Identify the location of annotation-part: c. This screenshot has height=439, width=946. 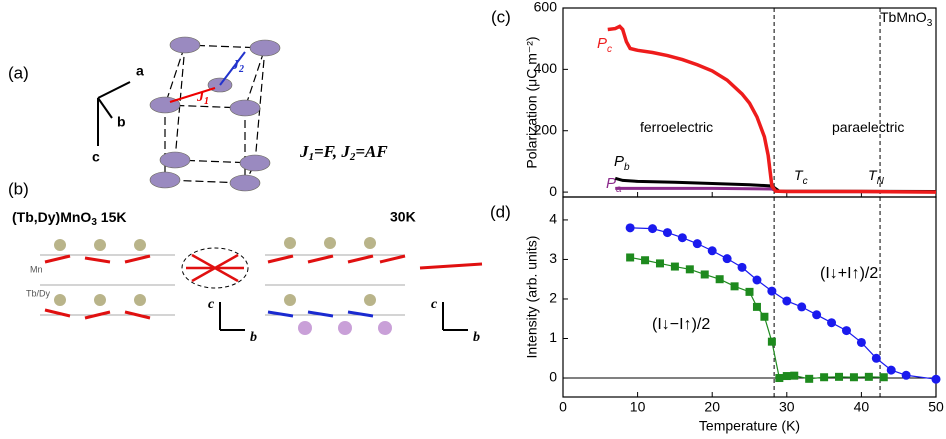
(805, 181).